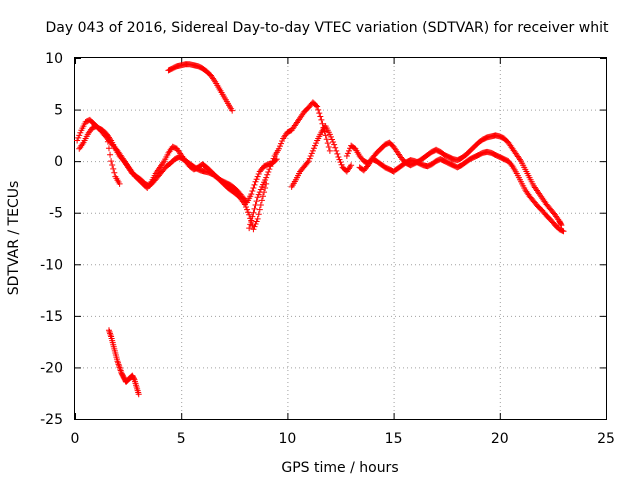 This screenshot has width=640, height=480. I want to click on x-tick-label: 15, so click(394, 439).